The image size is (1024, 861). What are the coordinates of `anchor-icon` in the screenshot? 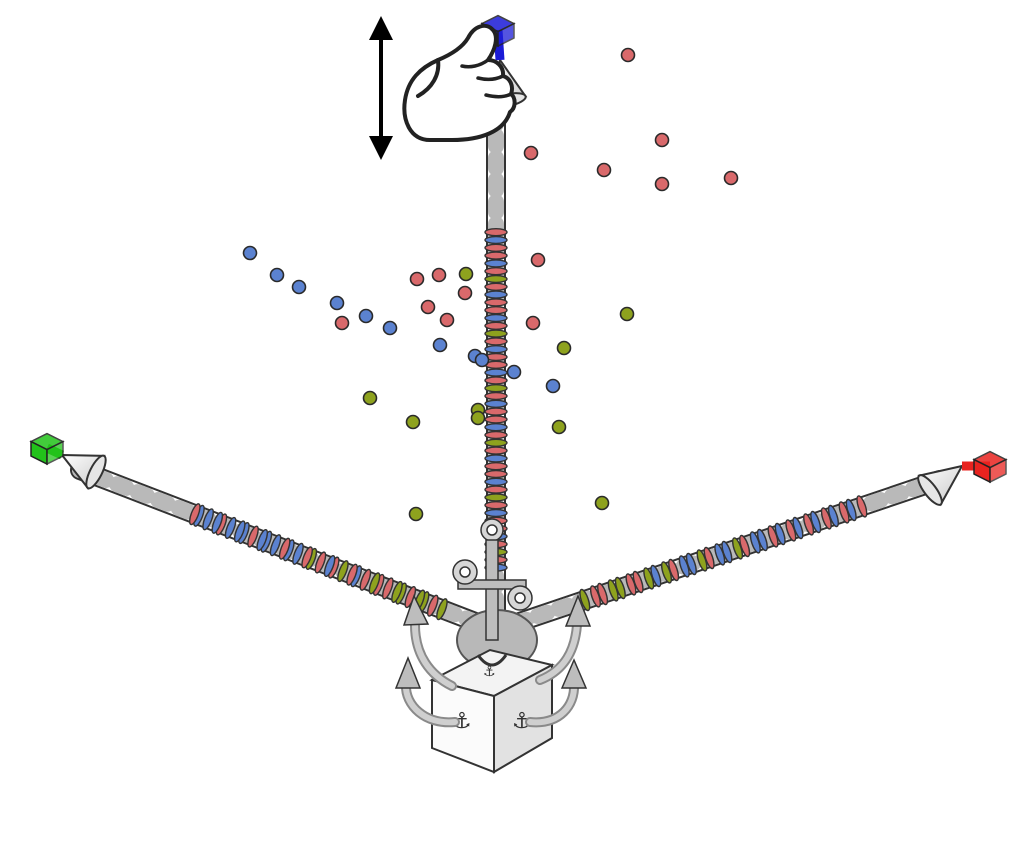 It's located at (492, 592).